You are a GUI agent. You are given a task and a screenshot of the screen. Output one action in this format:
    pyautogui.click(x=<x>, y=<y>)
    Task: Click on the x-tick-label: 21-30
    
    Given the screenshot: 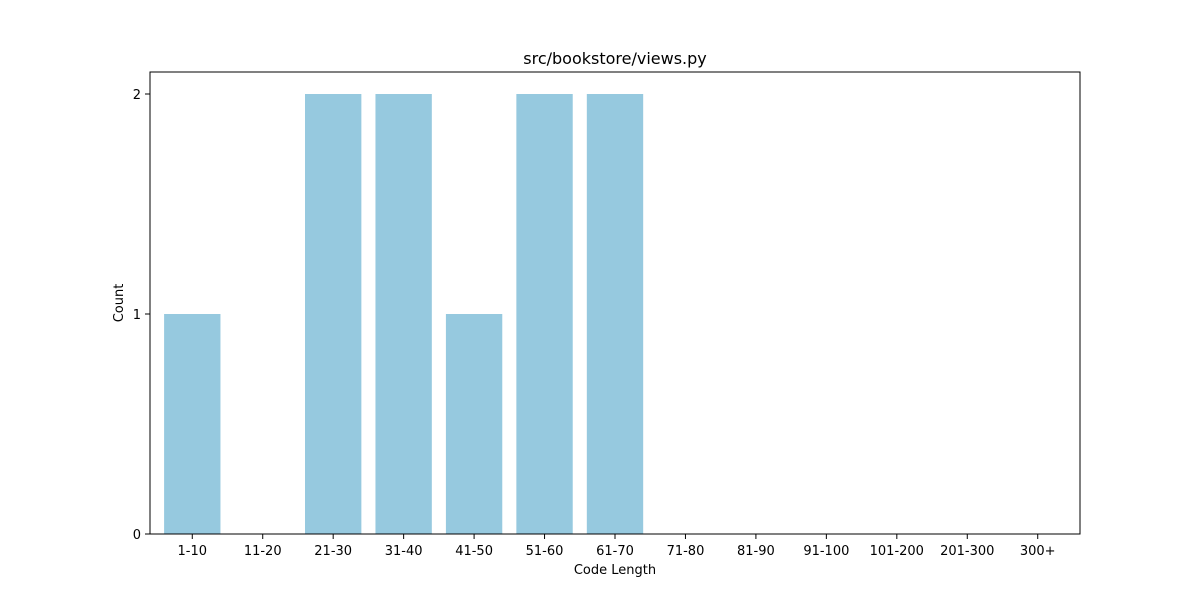 What is the action you would take?
    pyautogui.click(x=333, y=551)
    